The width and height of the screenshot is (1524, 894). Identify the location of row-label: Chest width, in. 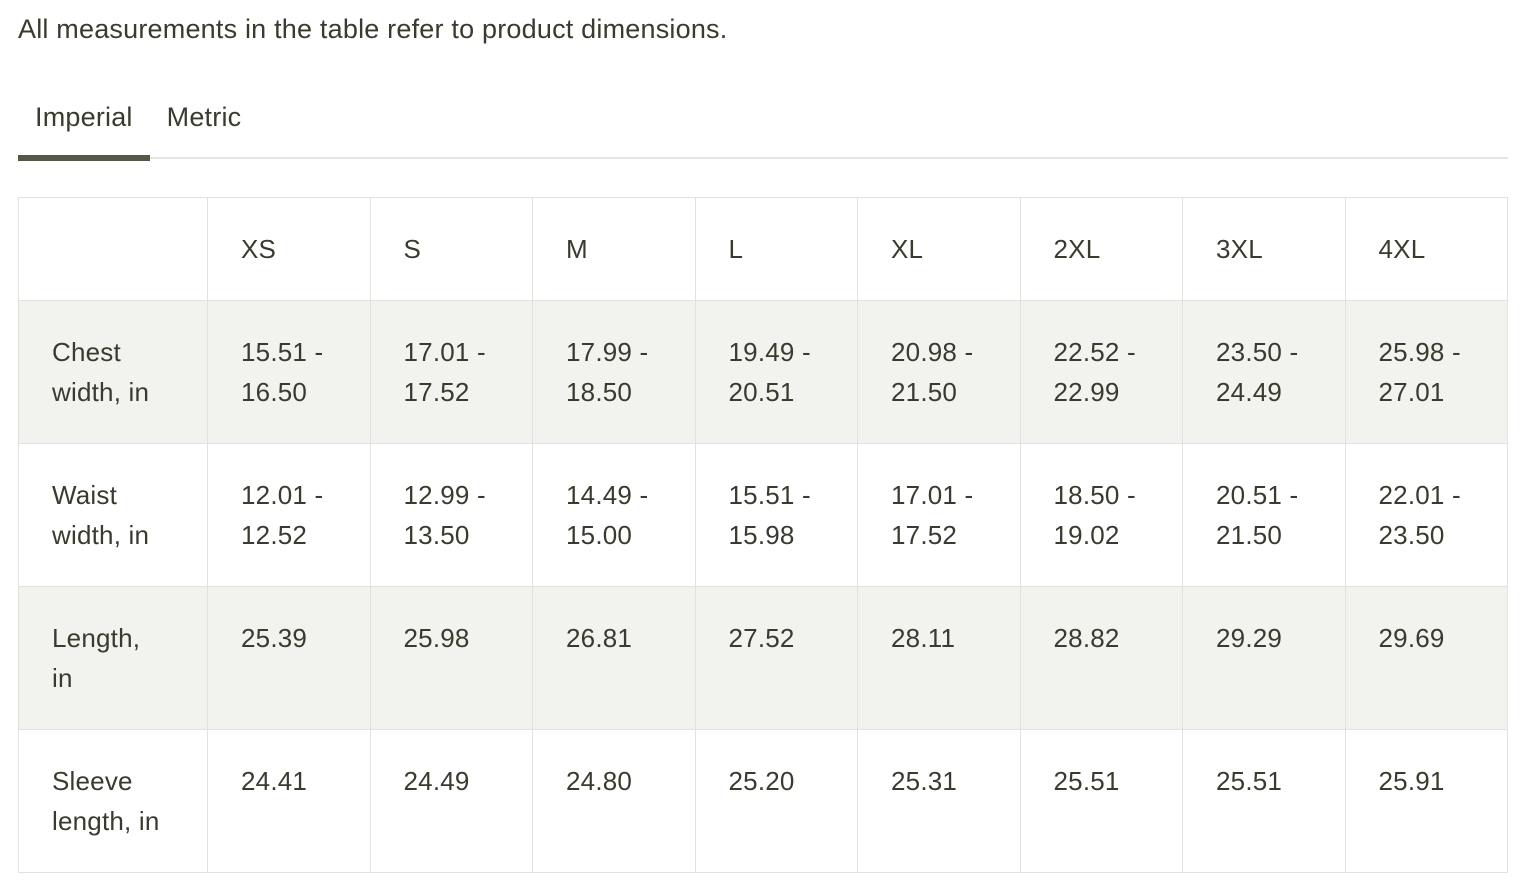
(113, 372).